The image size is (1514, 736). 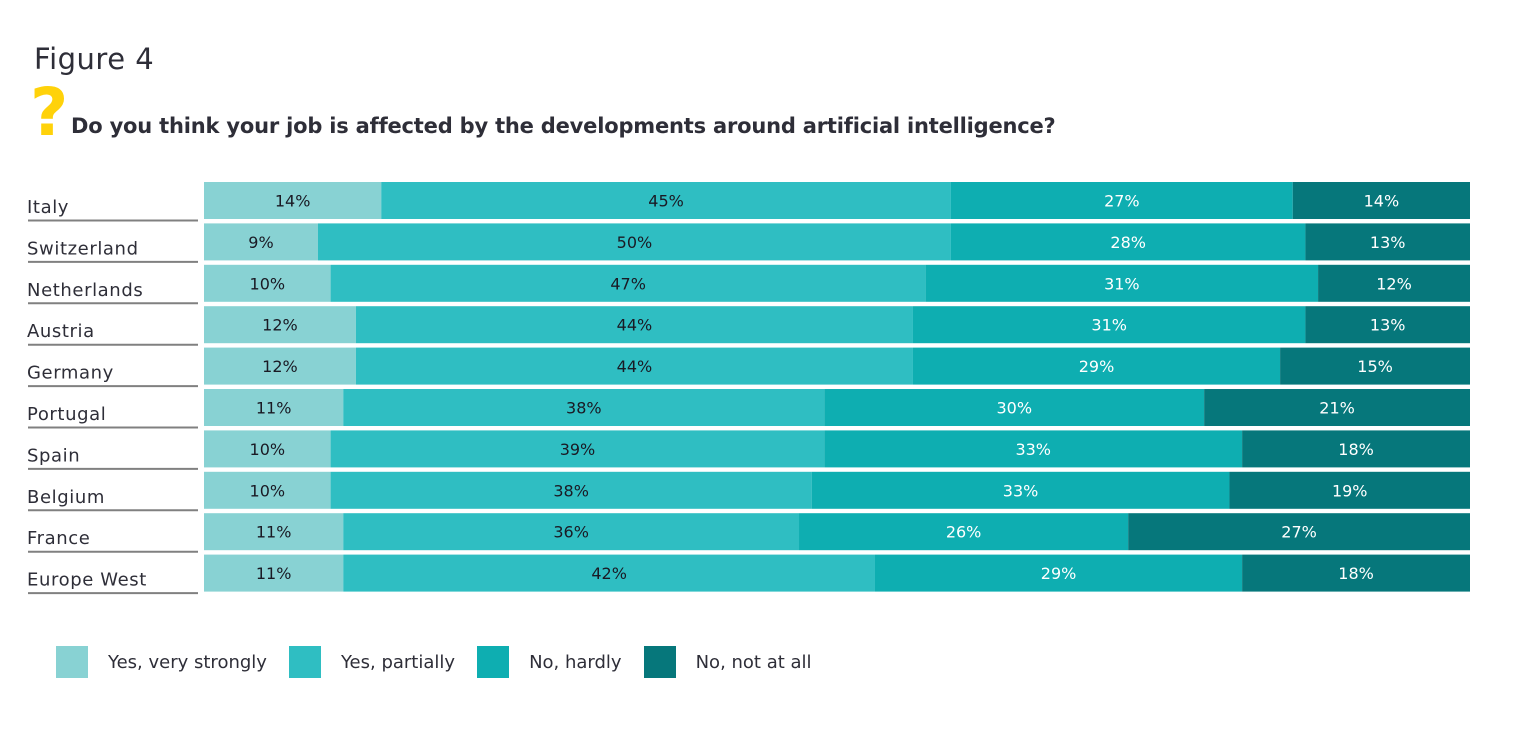 What do you see at coordinates (748, 367) in the screenshot?
I see `bar-row: Germany 12% 44% 29% 15%` at bounding box center [748, 367].